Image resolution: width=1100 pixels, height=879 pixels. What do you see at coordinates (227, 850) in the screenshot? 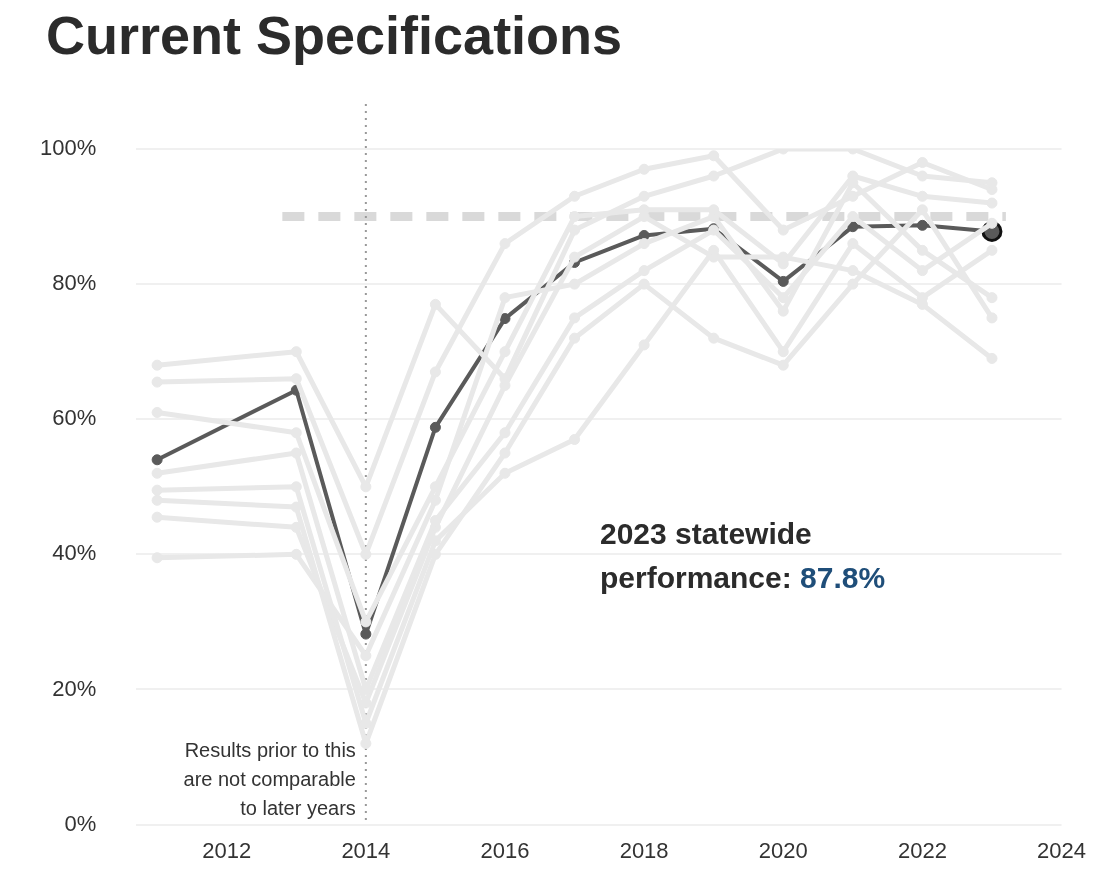
I see `x-tick-label: 2012` at bounding box center [227, 850].